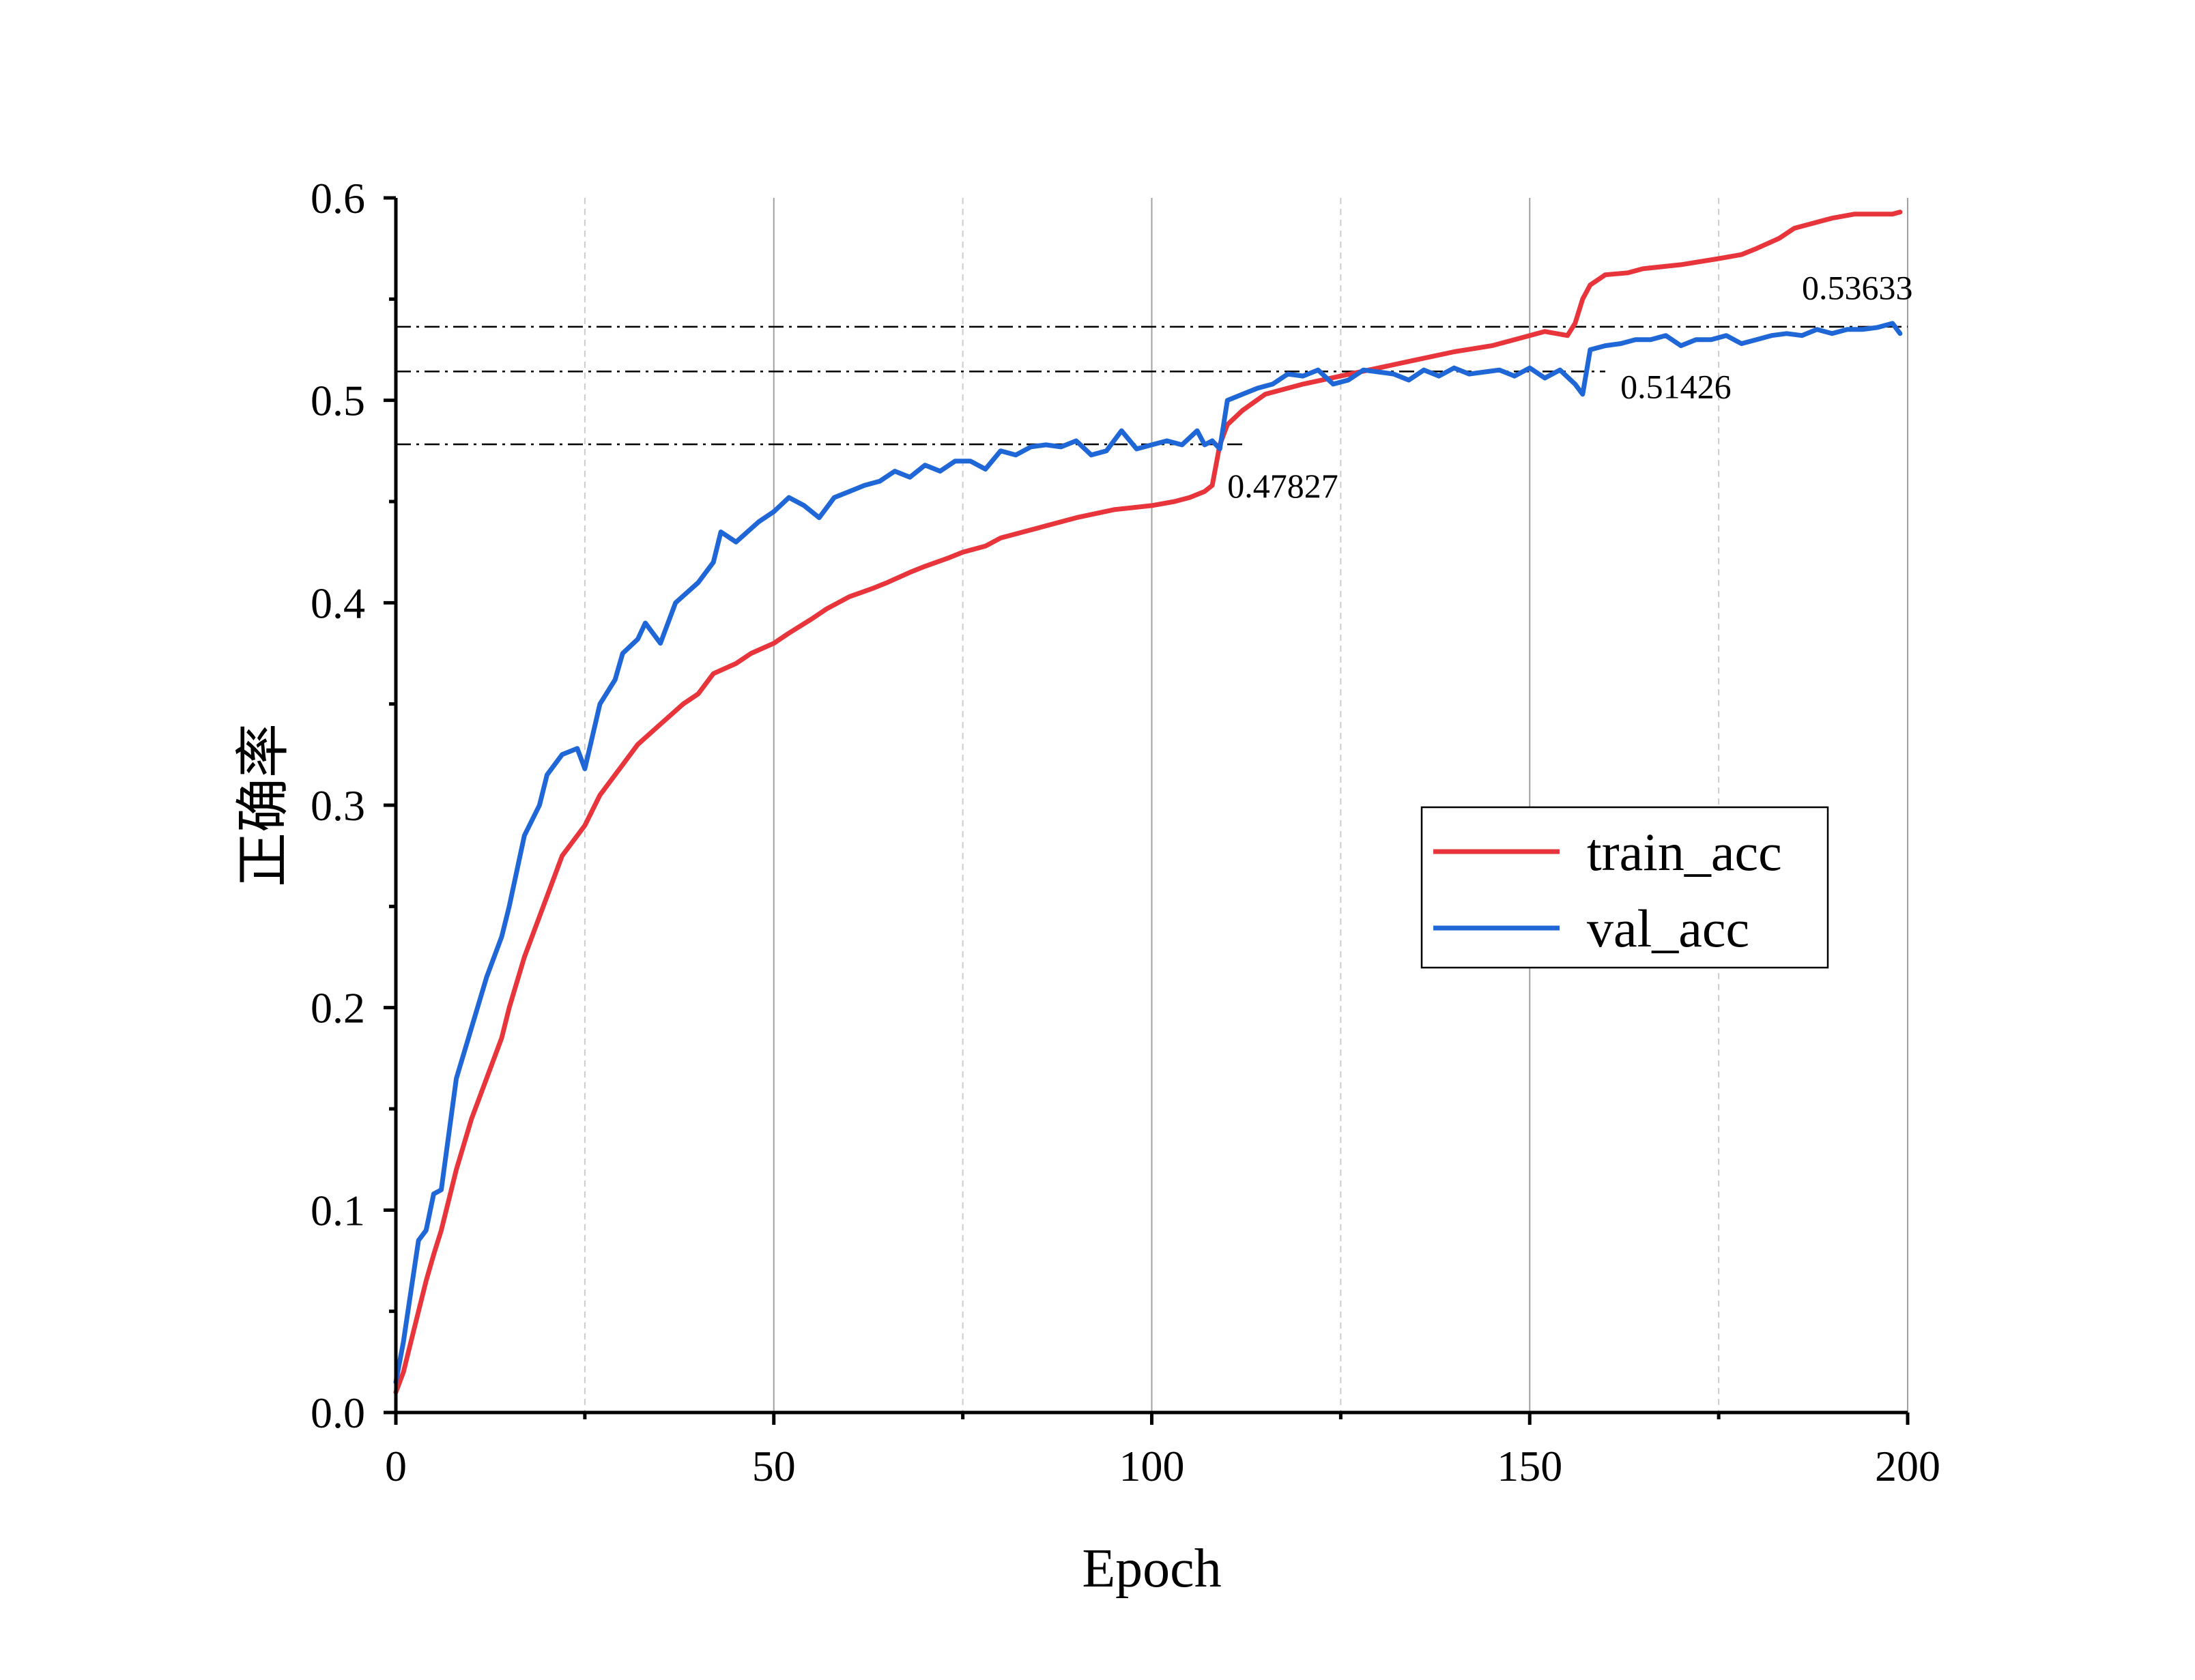 The image size is (2195, 1680). What do you see at coordinates (338, 401) in the screenshot?
I see `y-tick-label-0.5: 0.5` at bounding box center [338, 401].